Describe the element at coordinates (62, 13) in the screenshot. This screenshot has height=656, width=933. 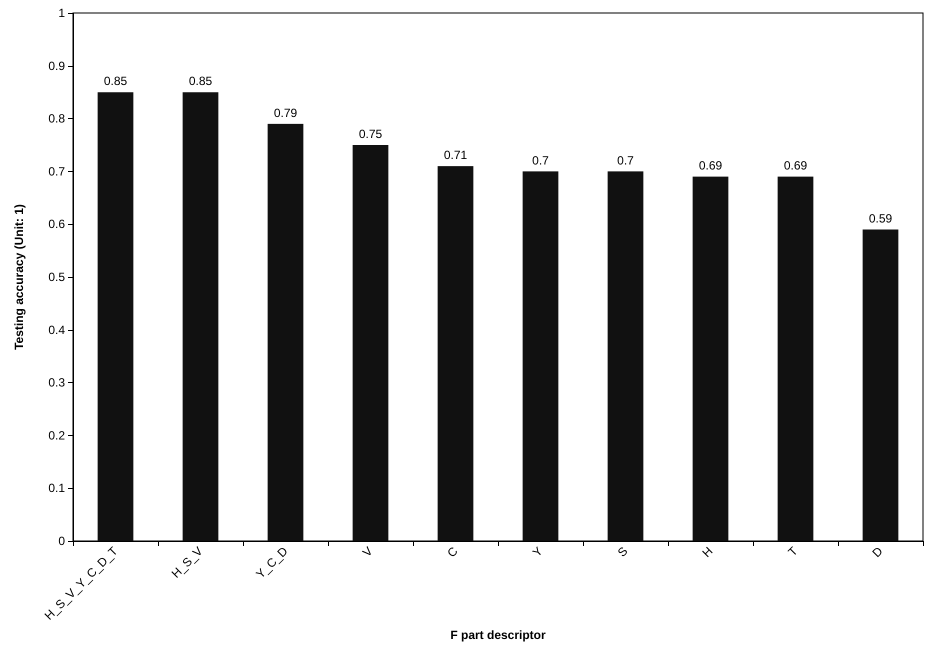
I see `y-tick-label: 1` at that location.